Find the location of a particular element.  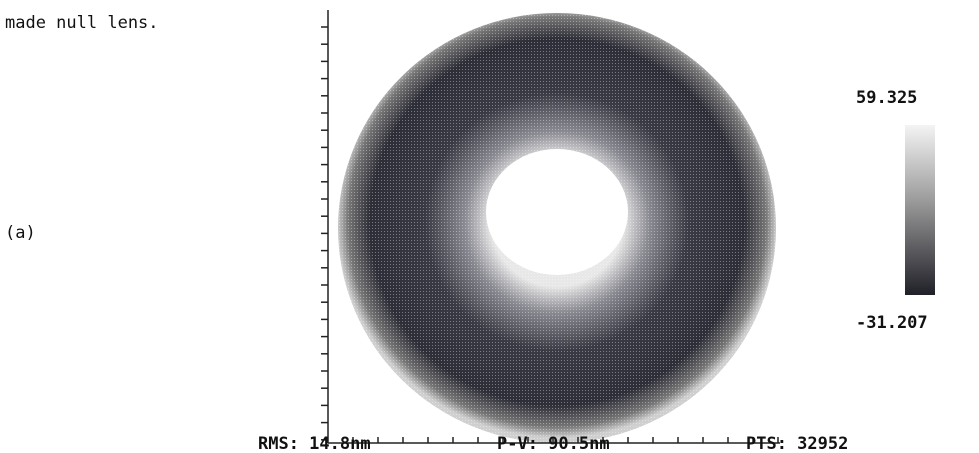

panel-label: (a) is located at coordinates (20, 233).